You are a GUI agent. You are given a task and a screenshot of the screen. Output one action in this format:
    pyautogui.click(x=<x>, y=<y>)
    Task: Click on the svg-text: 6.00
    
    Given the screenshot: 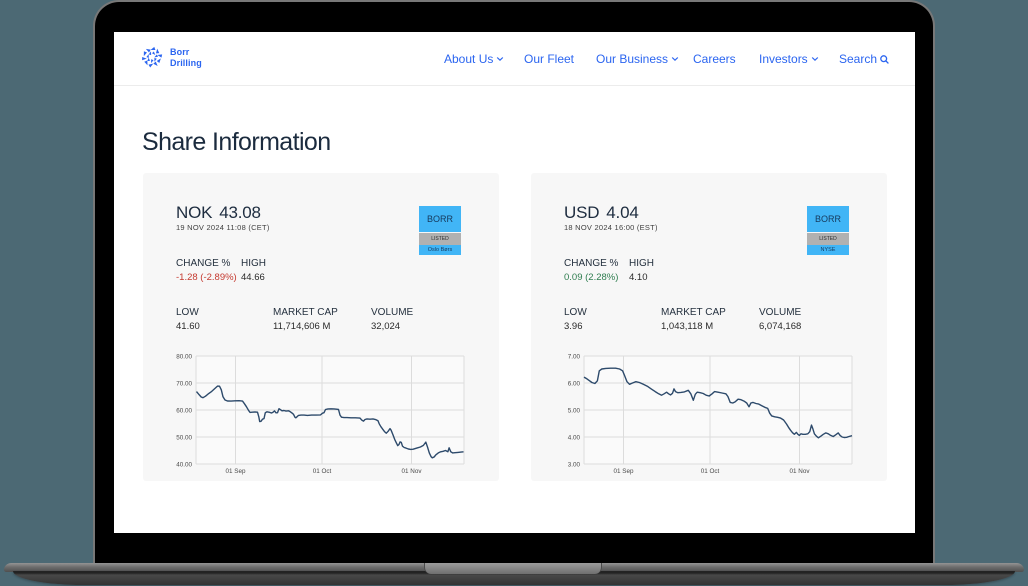 What is the action you would take?
    pyautogui.click(x=574, y=384)
    